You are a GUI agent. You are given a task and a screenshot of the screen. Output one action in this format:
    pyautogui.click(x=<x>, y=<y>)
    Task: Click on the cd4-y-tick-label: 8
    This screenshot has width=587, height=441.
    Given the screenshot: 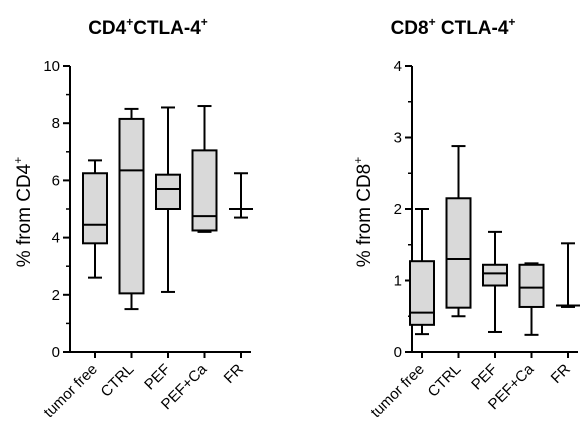 What is the action you would take?
    pyautogui.click(x=56, y=123)
    